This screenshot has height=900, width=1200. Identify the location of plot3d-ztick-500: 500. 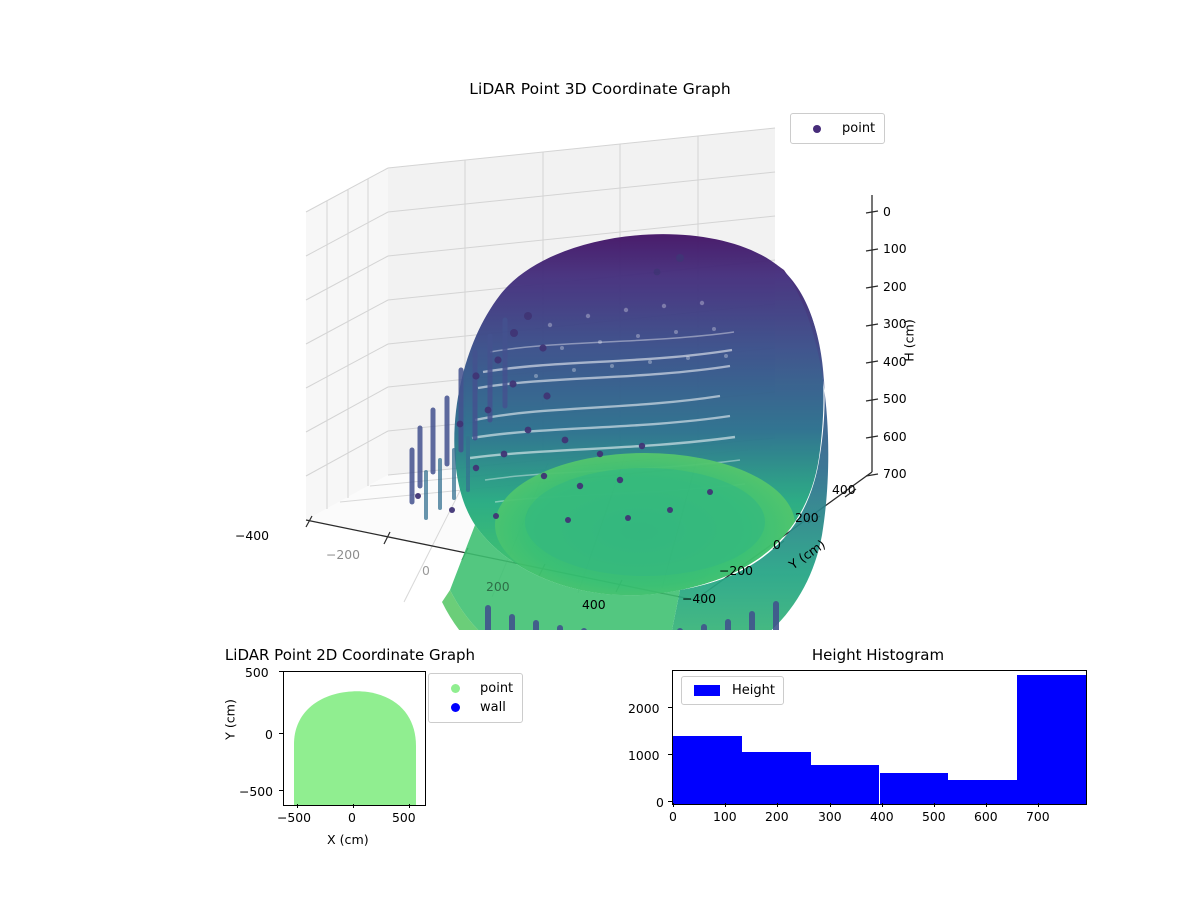
(895, 398).